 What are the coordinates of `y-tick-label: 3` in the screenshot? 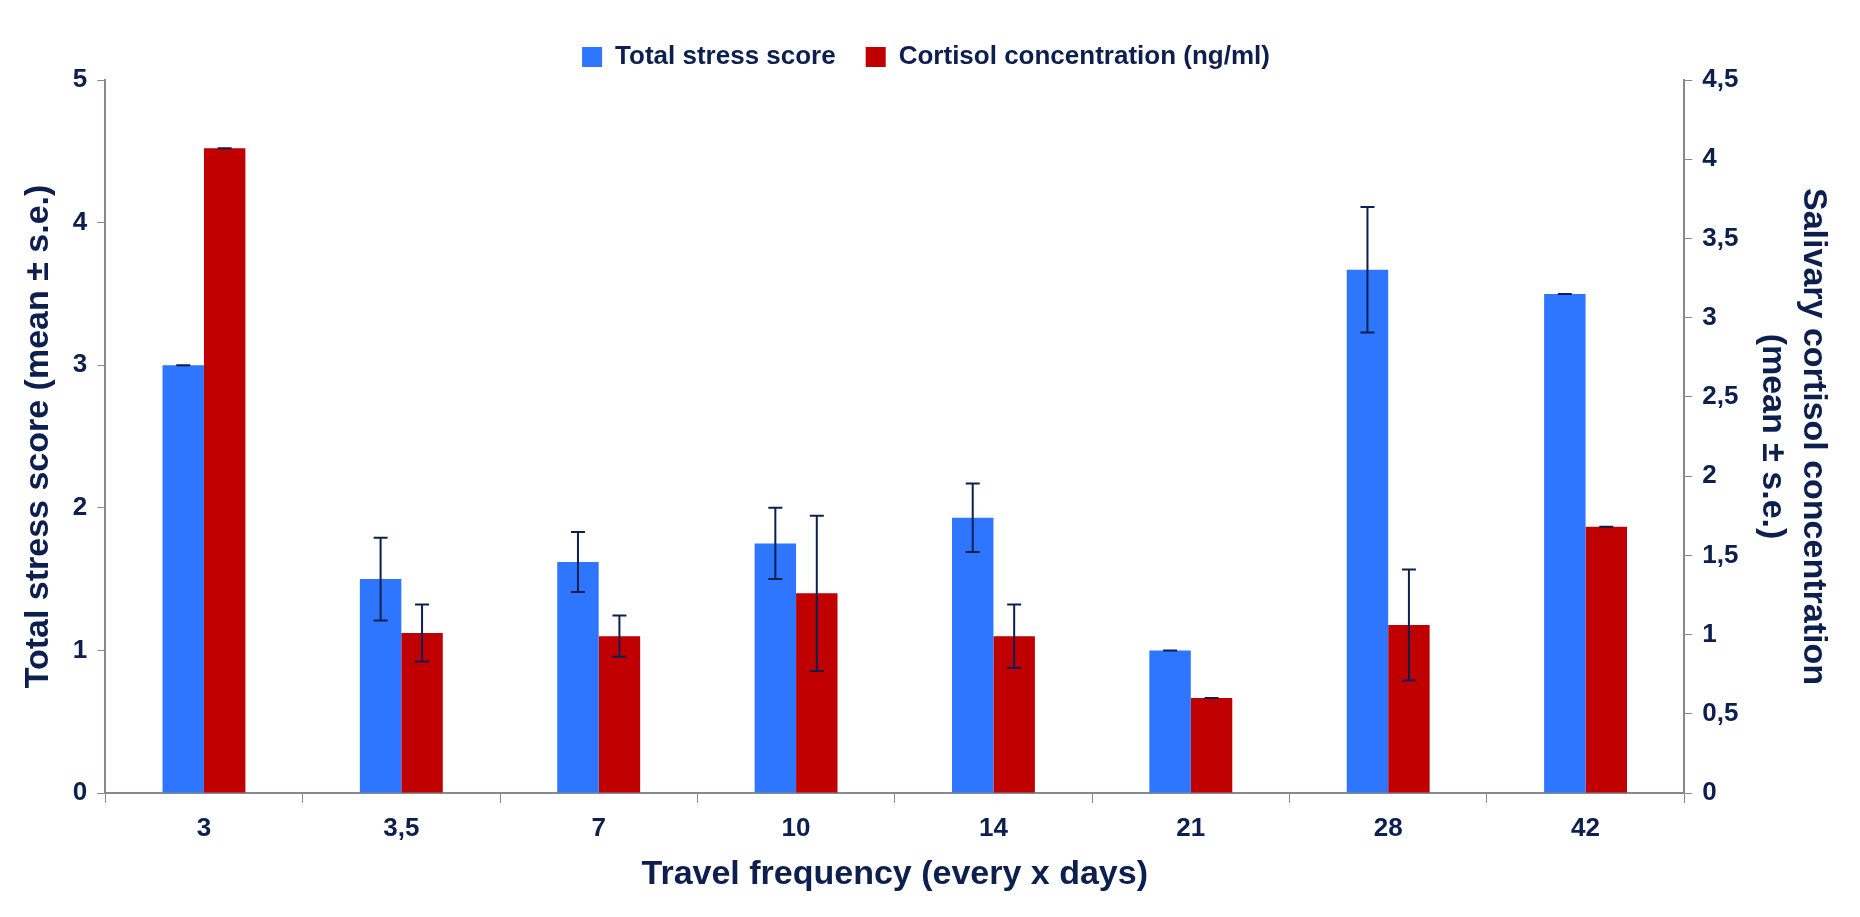 It's located at (80, 363).